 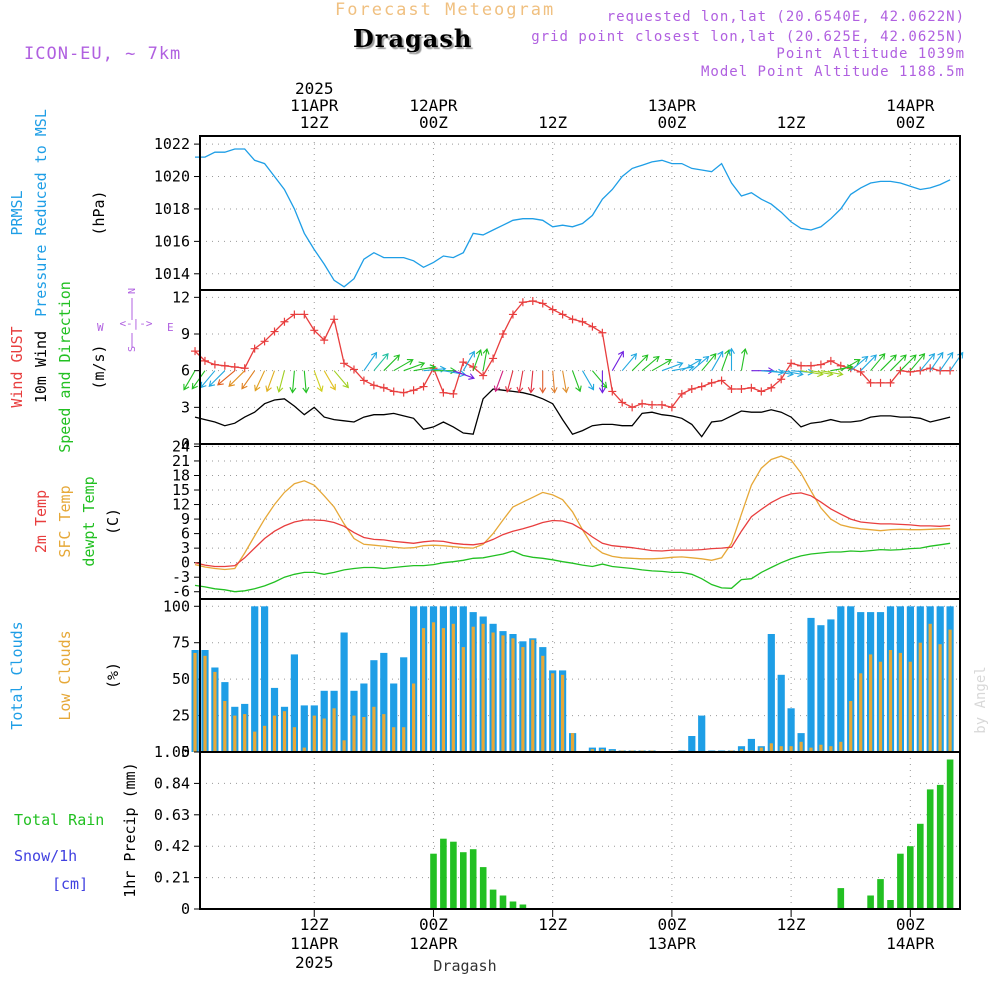 I want to click on location-title: Dragash, so click(x=413, y=38).